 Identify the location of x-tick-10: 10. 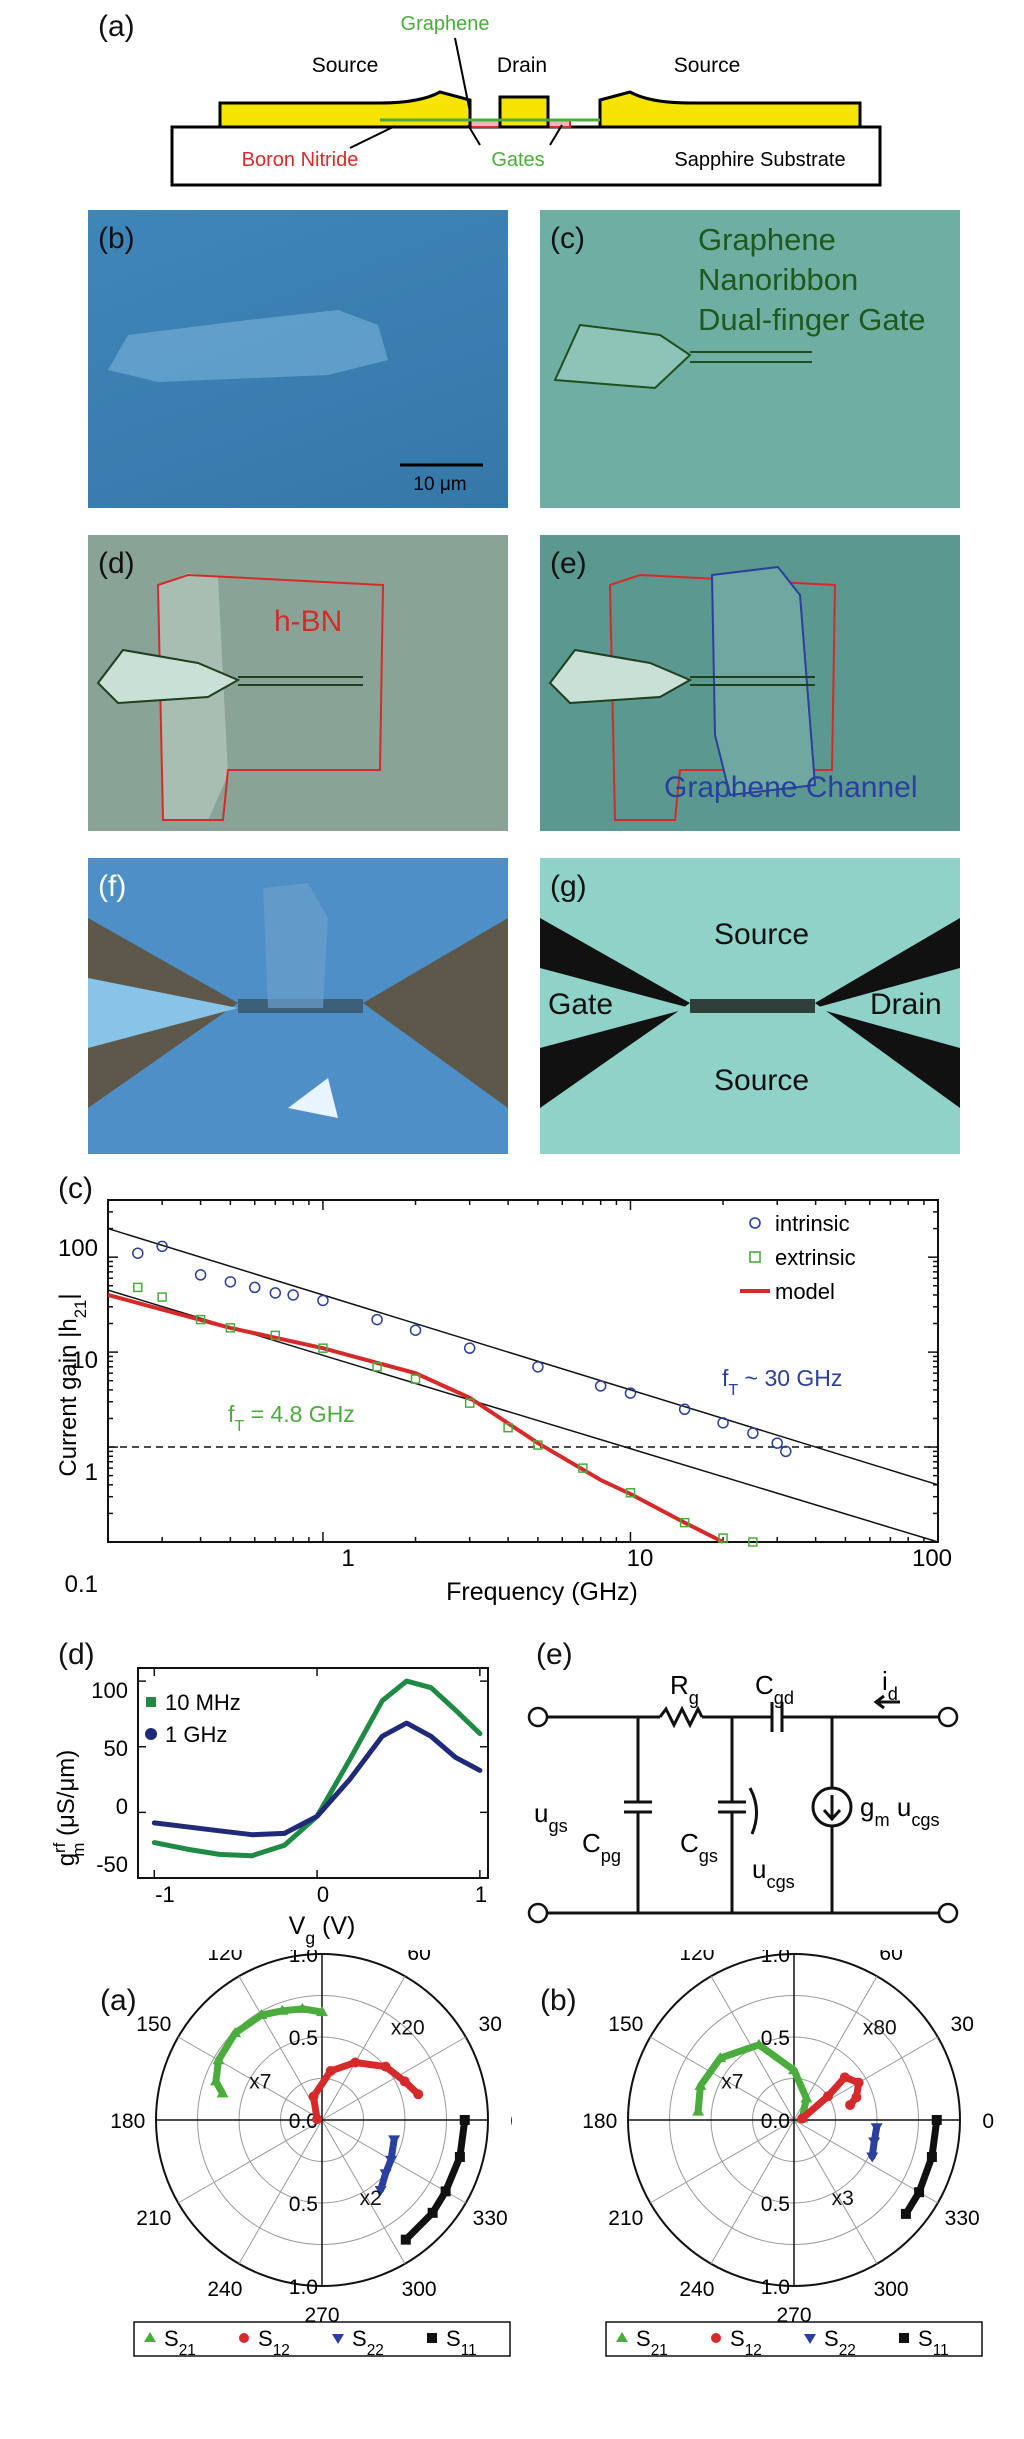
(640, 1558).